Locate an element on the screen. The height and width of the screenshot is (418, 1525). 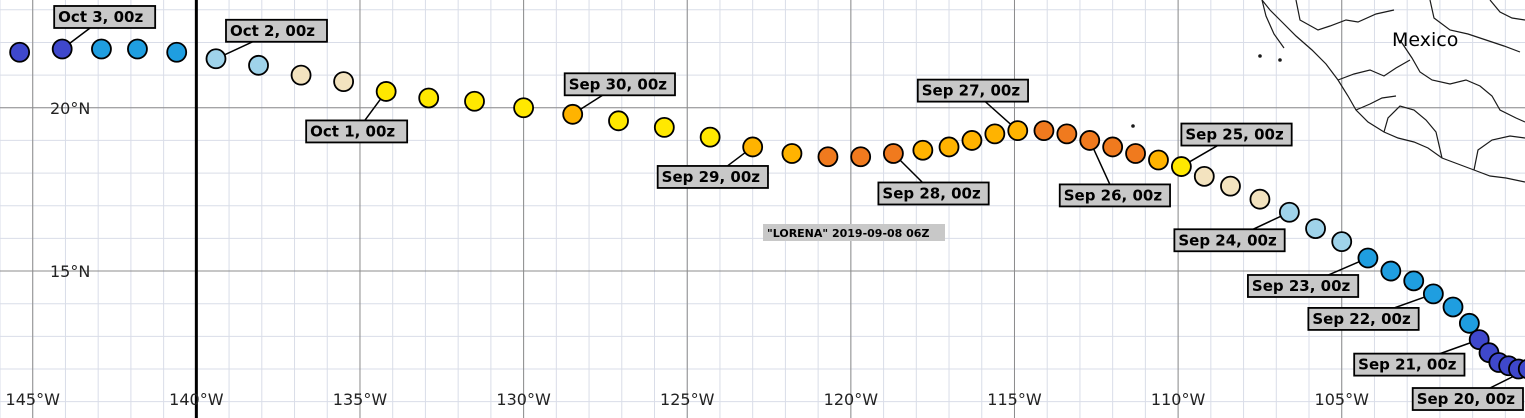
gulf-coast-path is located at coordinates (1507, 10).